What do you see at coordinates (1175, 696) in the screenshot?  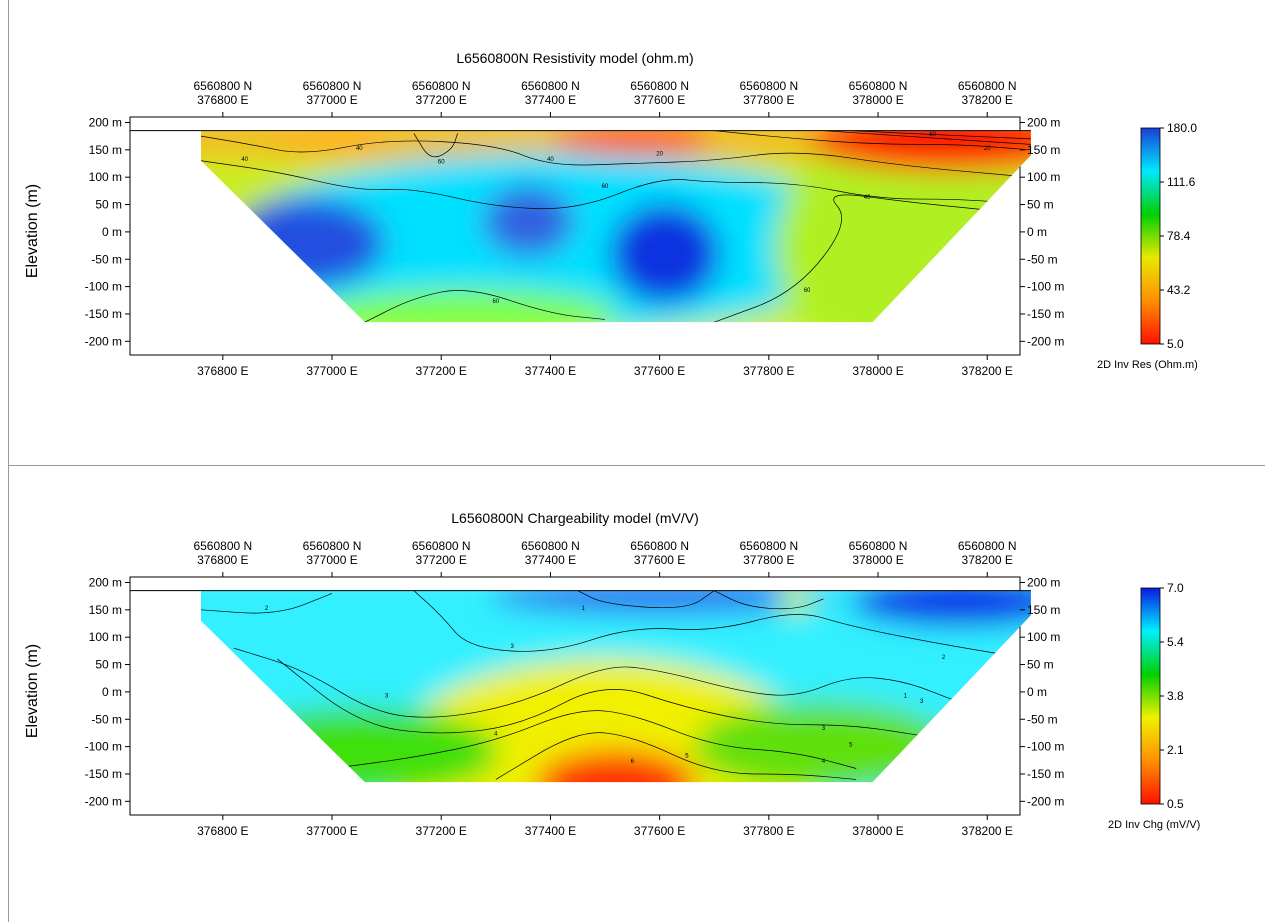 I see `colorbar-tick-label: 3.8` at bounding box center [1175, 696].